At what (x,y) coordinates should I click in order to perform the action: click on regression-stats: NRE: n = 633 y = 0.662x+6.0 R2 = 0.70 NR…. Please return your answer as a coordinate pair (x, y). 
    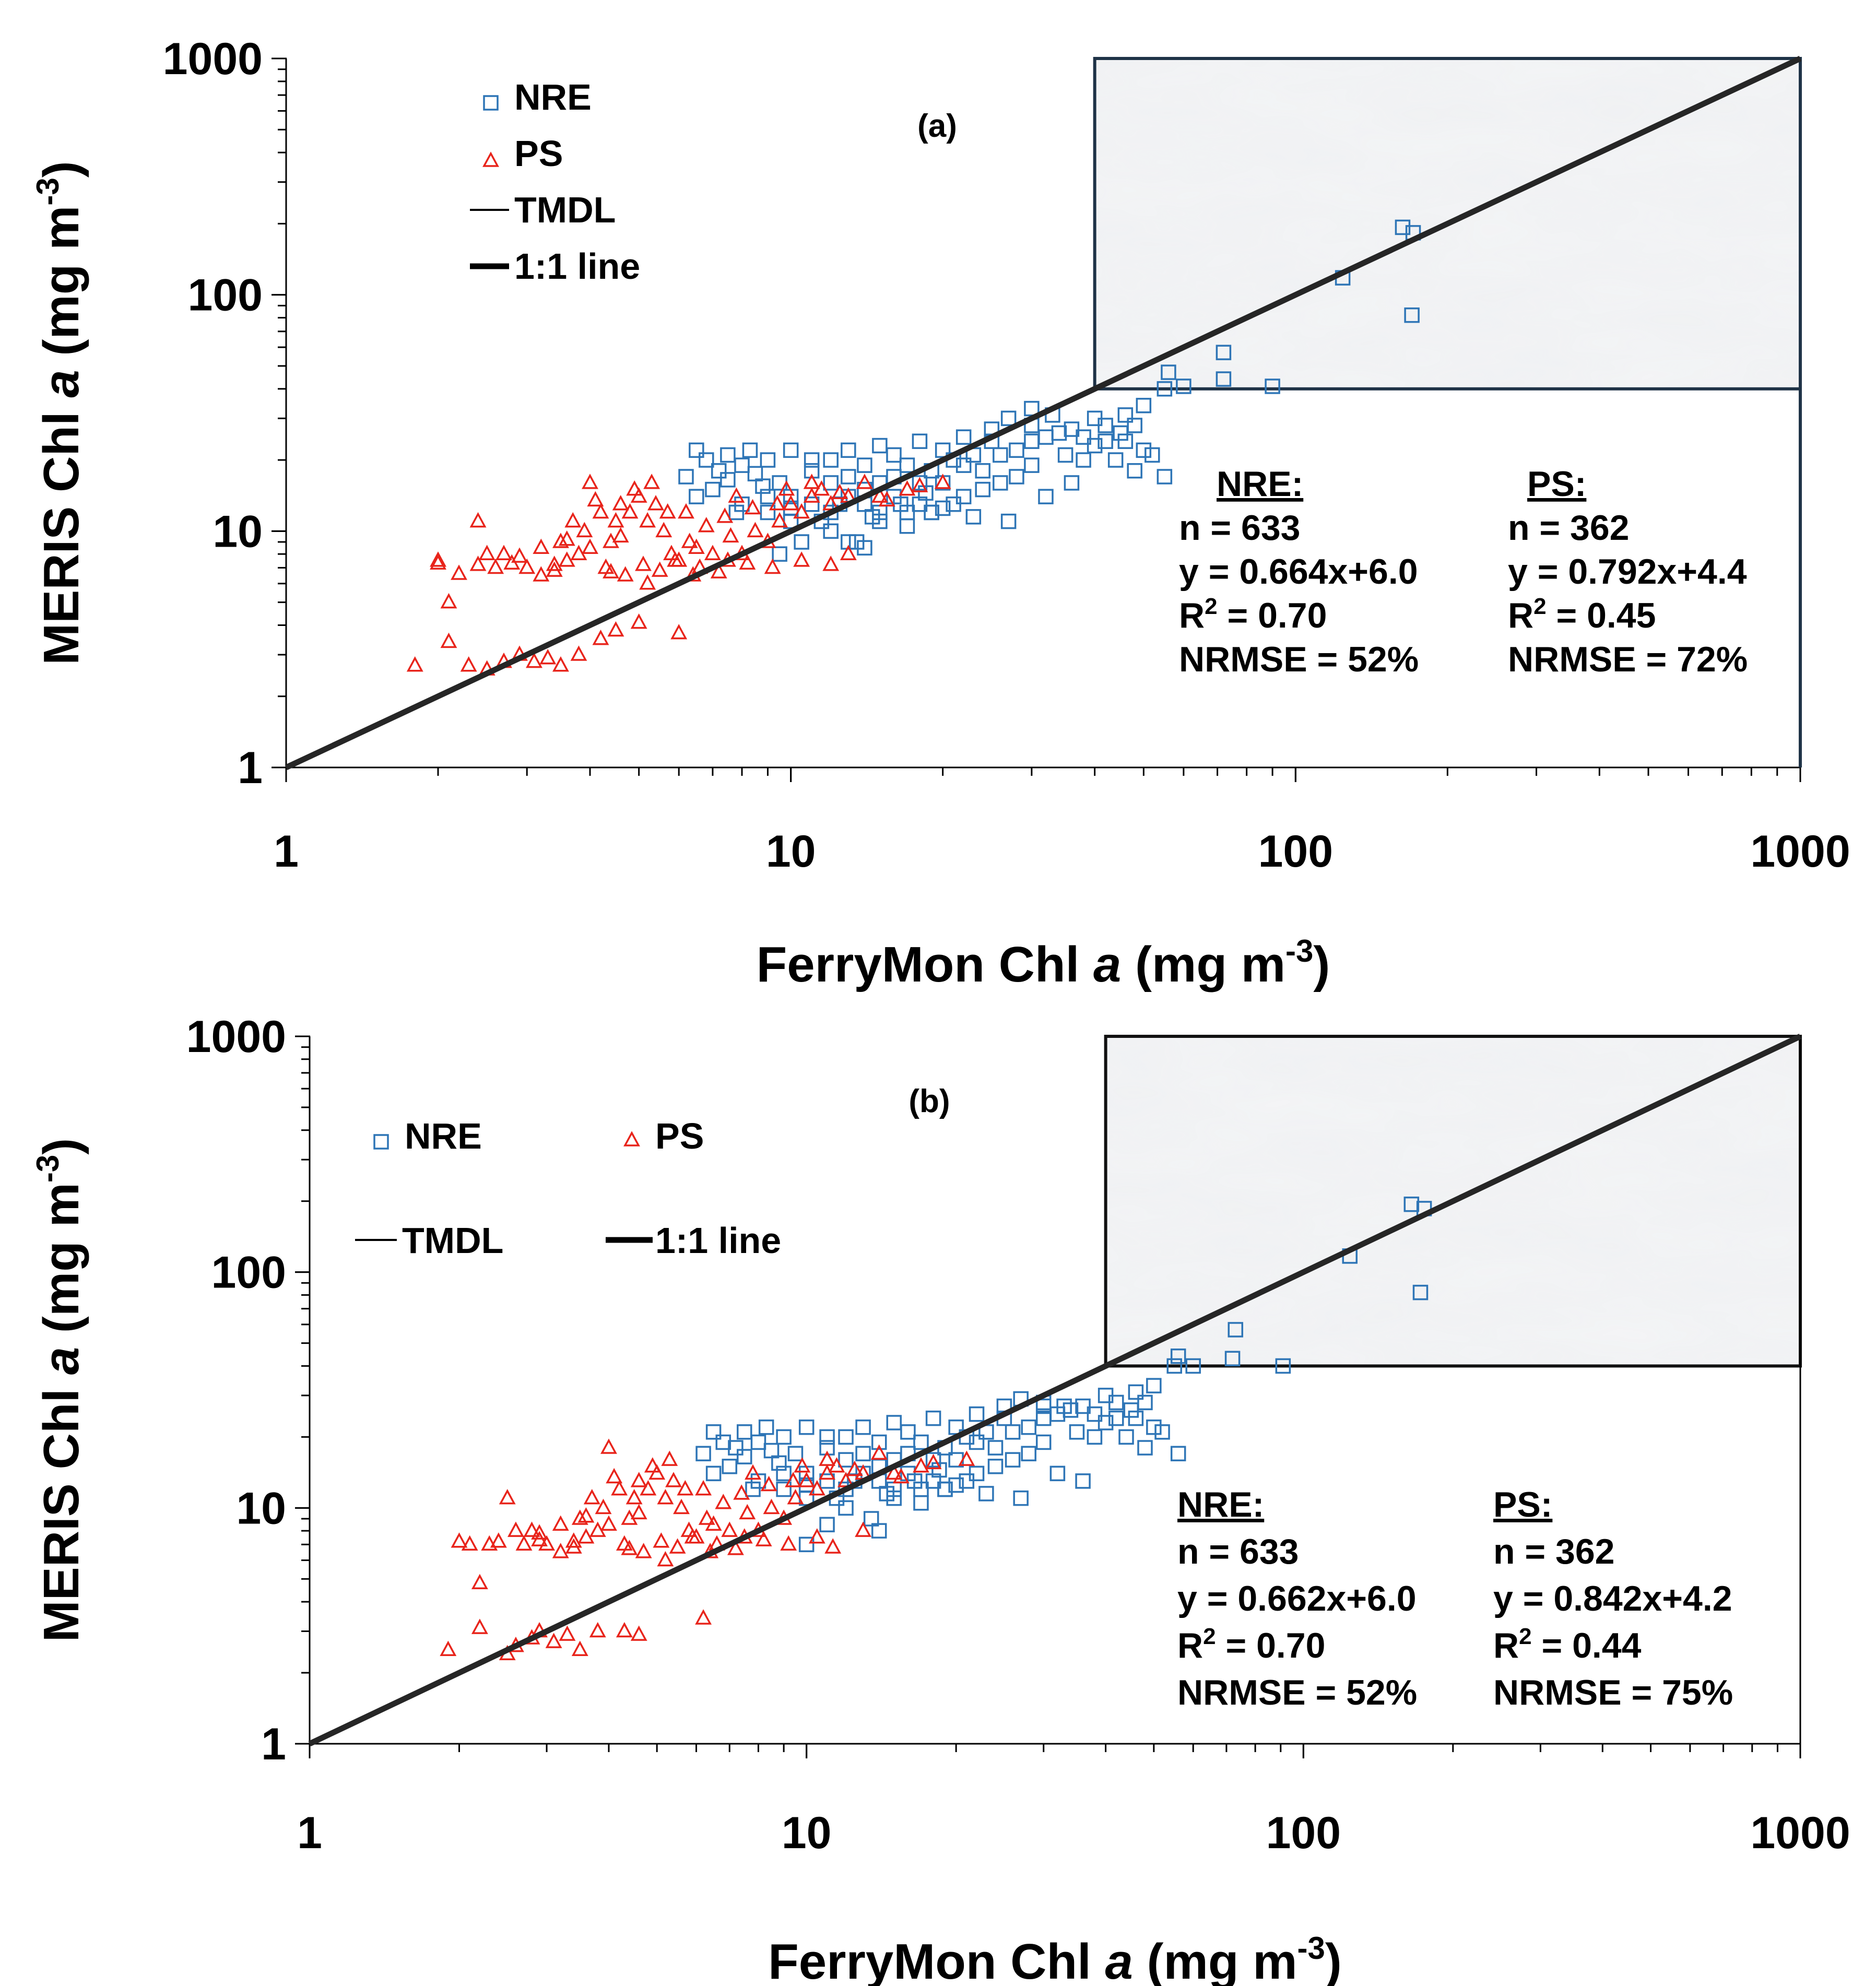
    Looking at the image, I should click on (1455, 1598).